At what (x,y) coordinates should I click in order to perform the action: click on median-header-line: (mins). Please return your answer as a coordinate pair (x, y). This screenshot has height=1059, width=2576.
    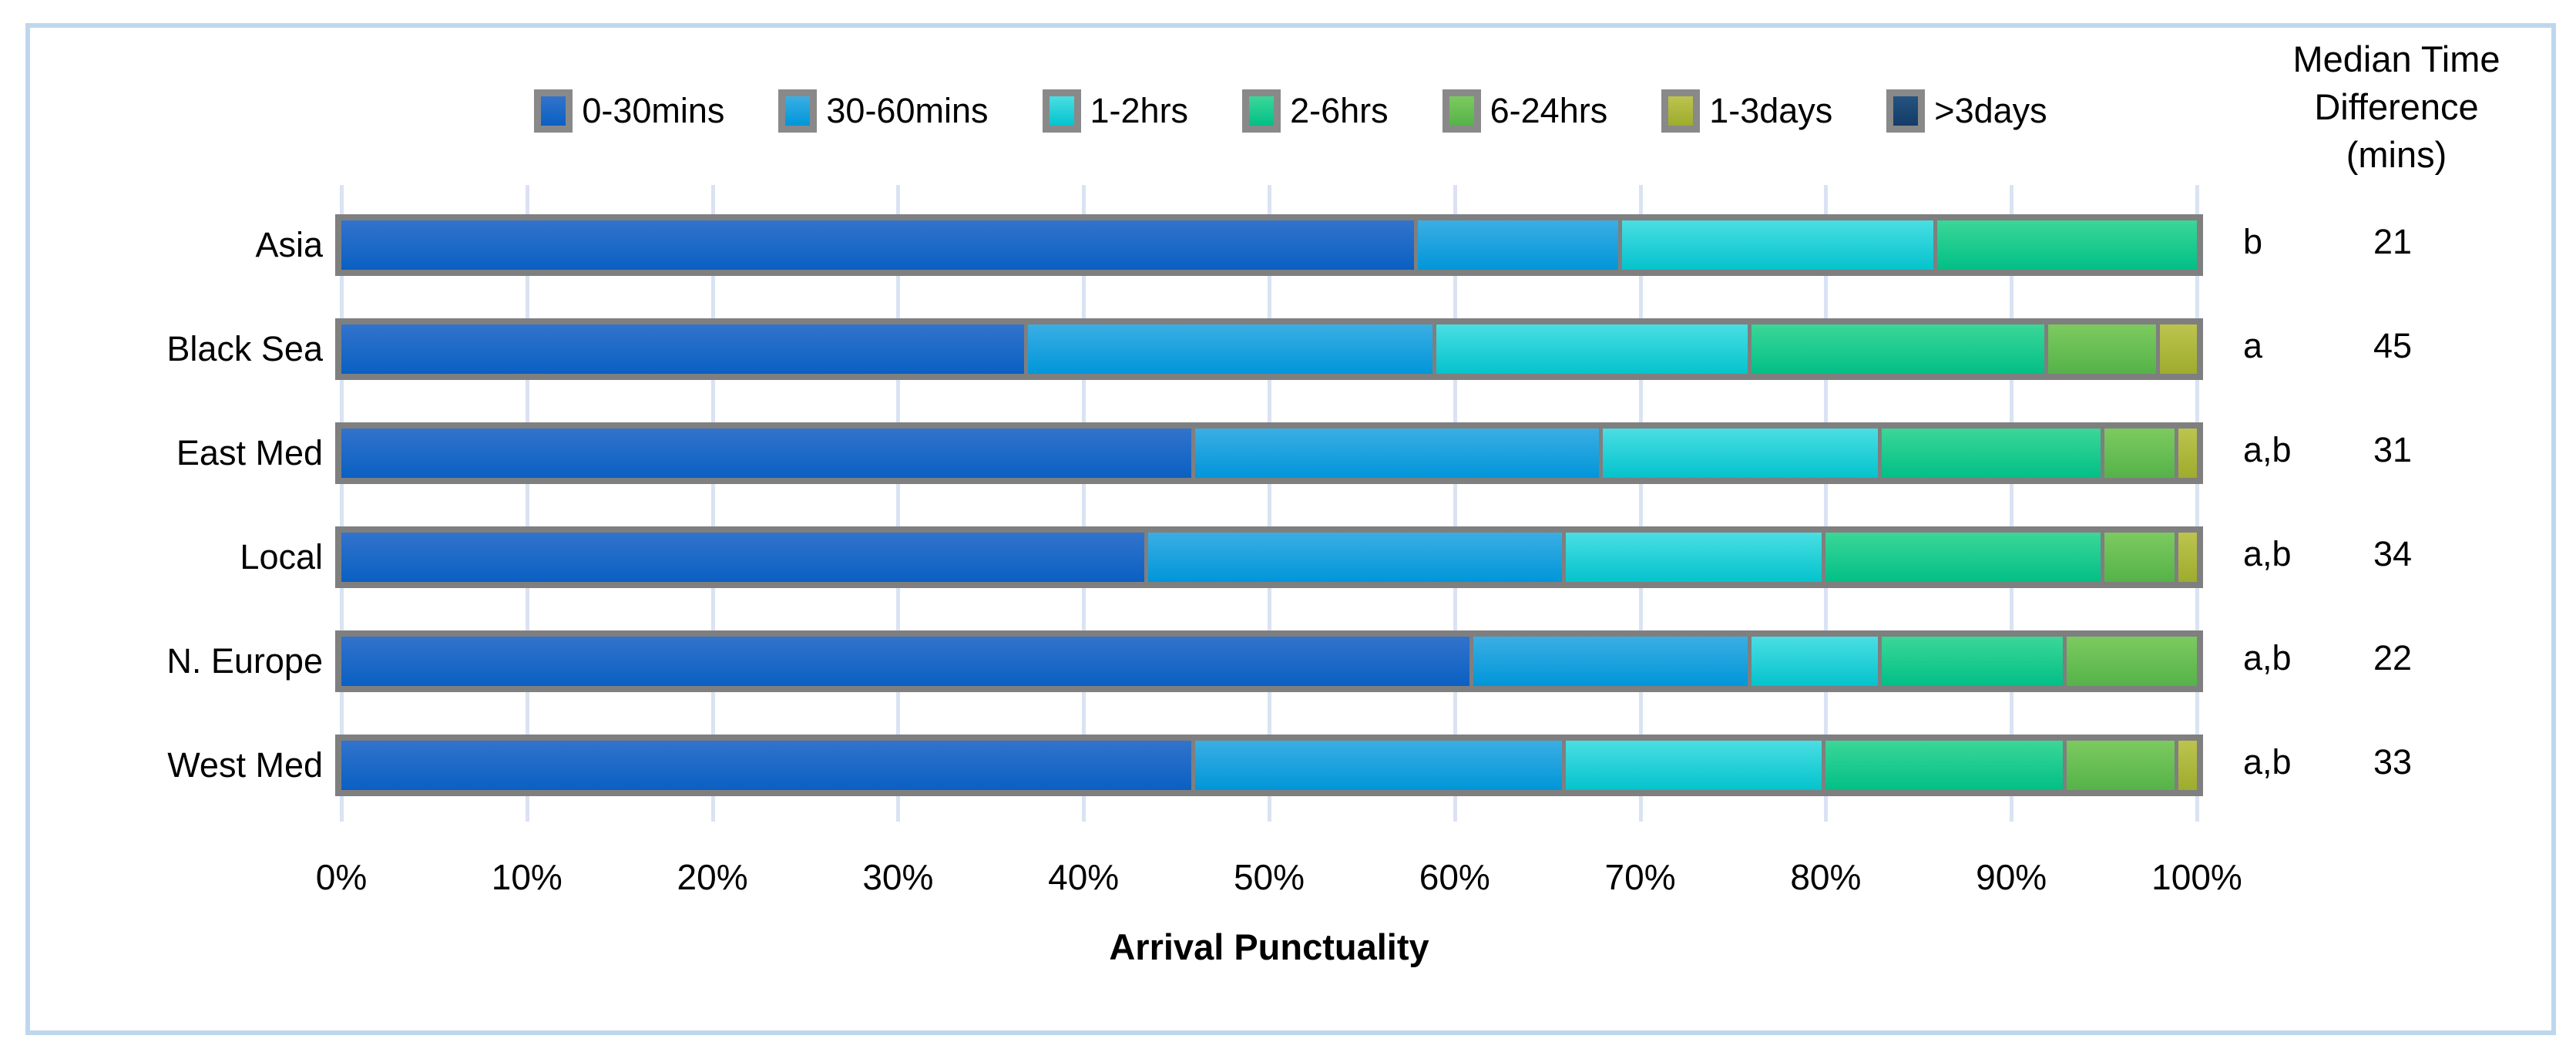
    Looking at the image, I should click on (2396, 155).